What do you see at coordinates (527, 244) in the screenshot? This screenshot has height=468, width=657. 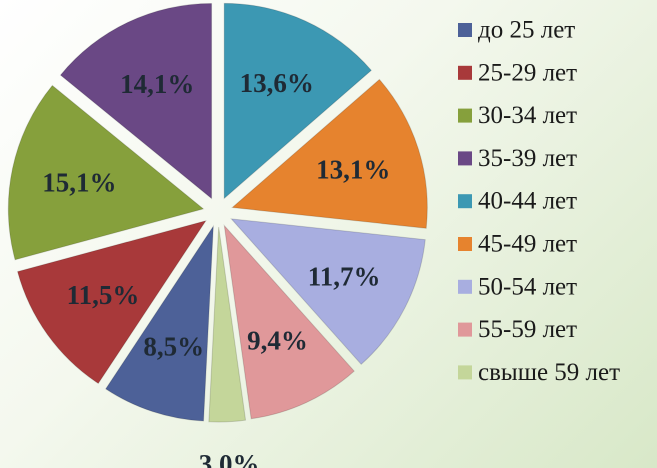 I see `legend-label-45-49-лет: 45-49 лет` at bounding box center [527, 244].